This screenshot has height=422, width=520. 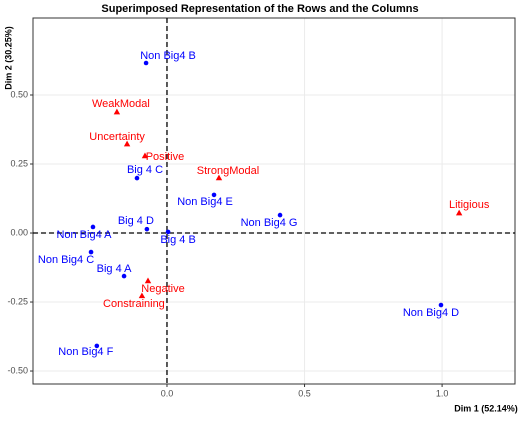 What do you see at coordinates (205, 202) in the screenshot?
I see `point-label: Non Big4 E` at bounding box center [205, 202].